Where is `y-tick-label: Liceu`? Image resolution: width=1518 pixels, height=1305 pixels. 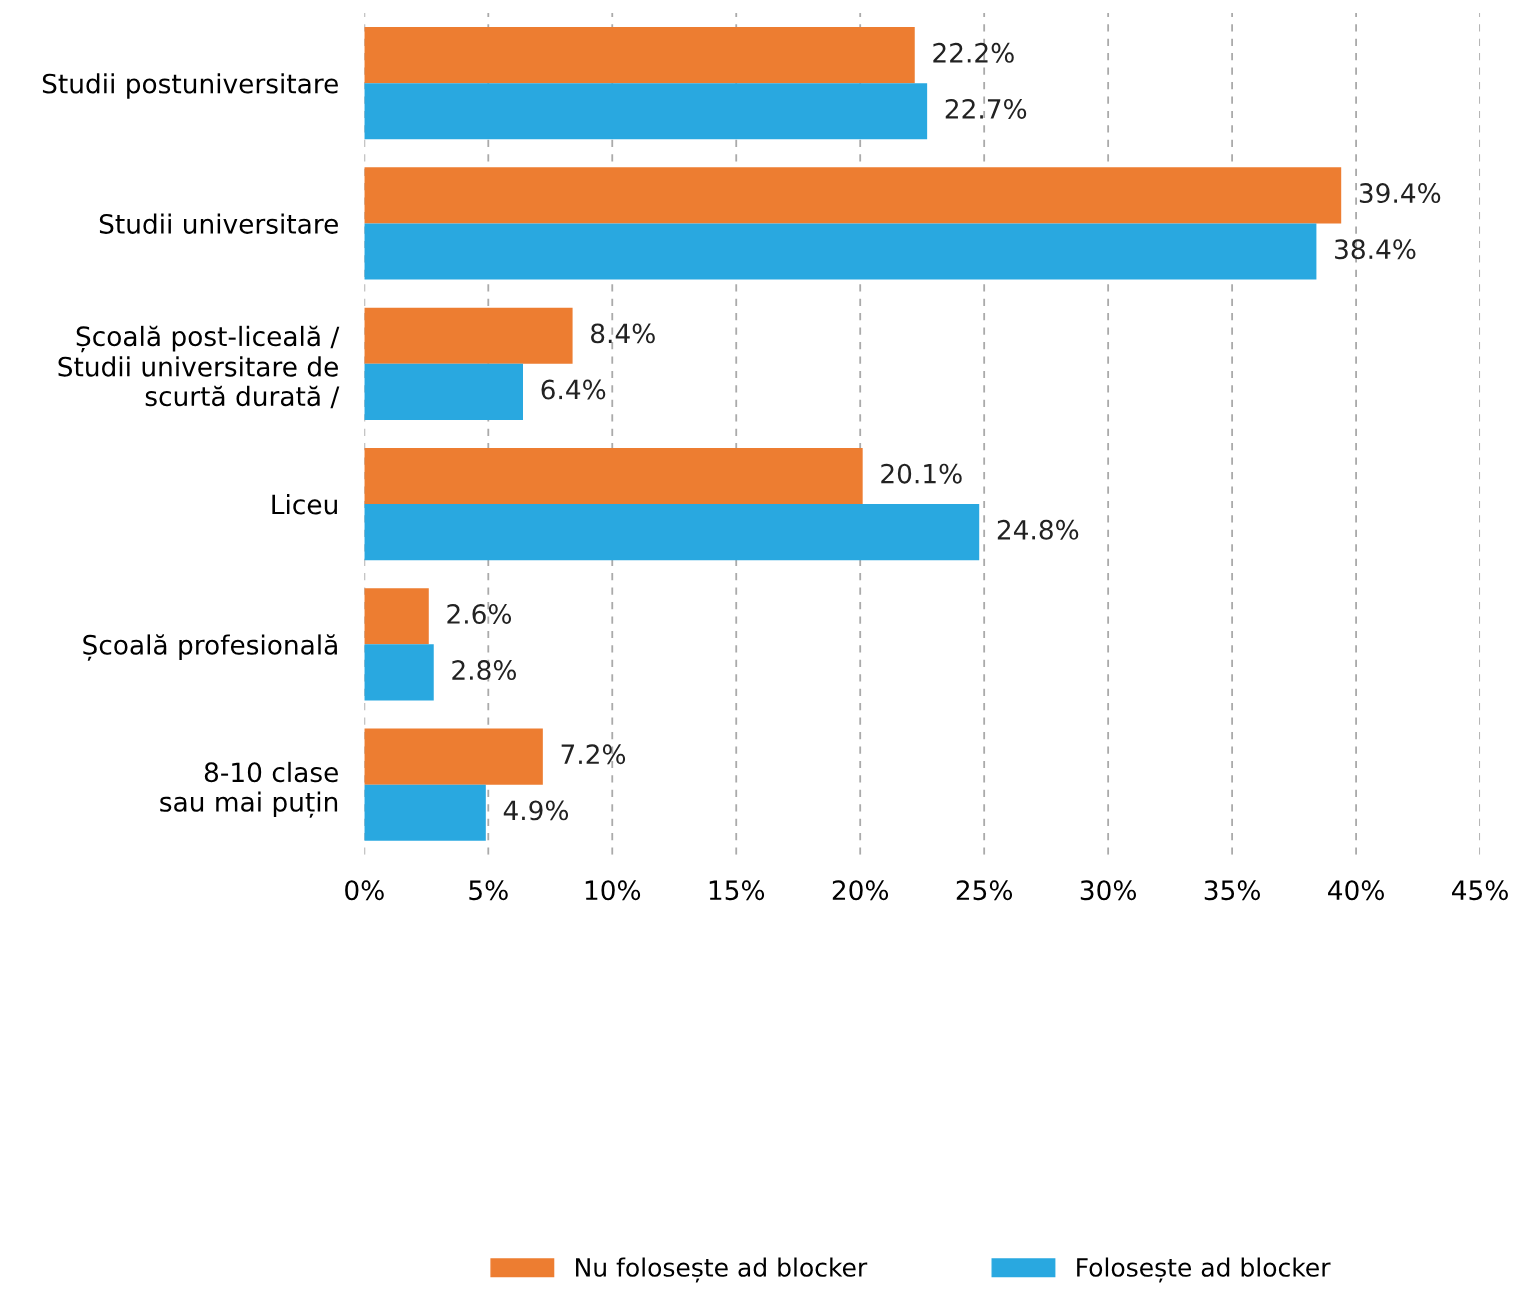 y-tick-label: Liceu is located at coordinates (304, 504).